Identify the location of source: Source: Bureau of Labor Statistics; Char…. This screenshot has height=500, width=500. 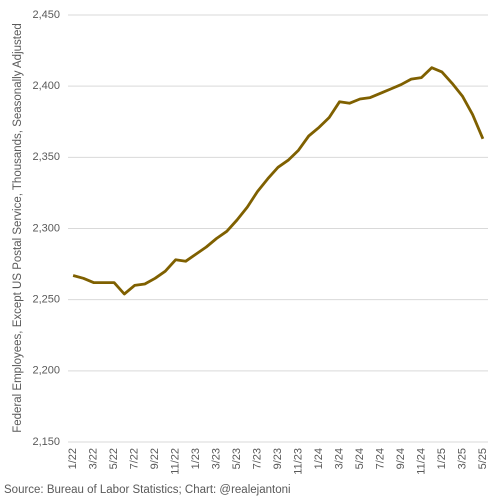
(147, 490).